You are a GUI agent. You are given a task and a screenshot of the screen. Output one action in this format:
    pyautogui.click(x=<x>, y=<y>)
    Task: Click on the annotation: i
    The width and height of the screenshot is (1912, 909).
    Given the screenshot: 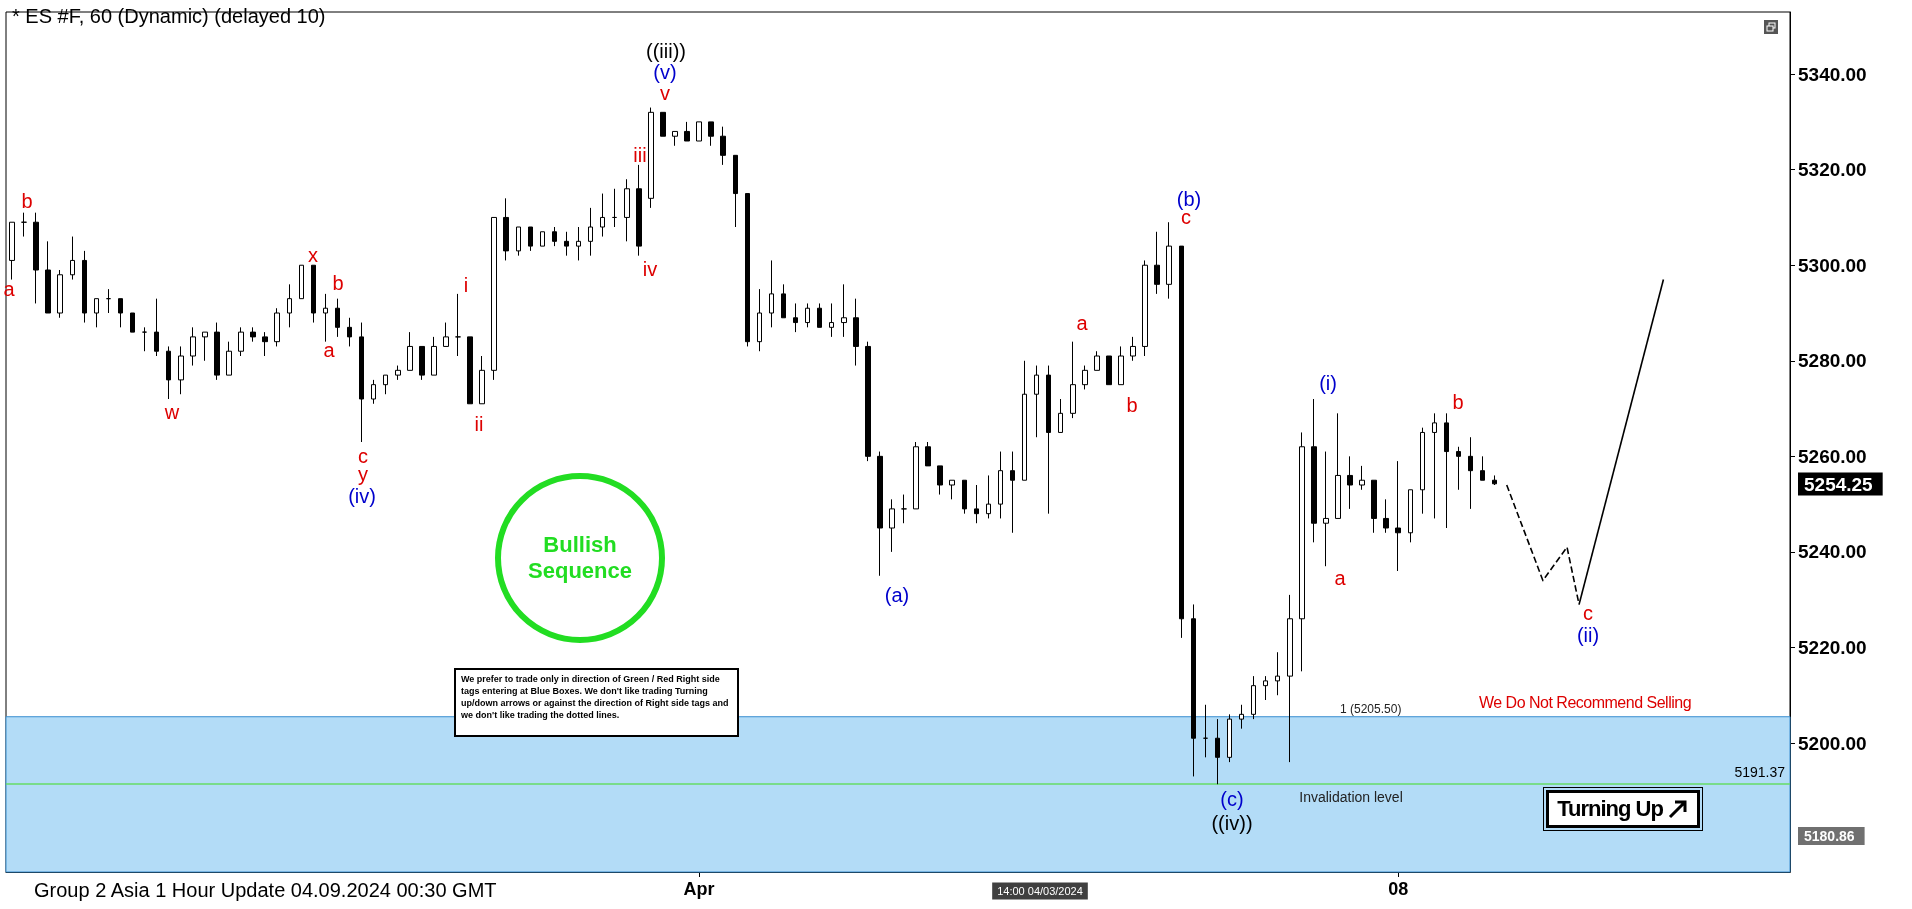 What is the action you would take?
    pyautogui.click(x=466, y=285)
    